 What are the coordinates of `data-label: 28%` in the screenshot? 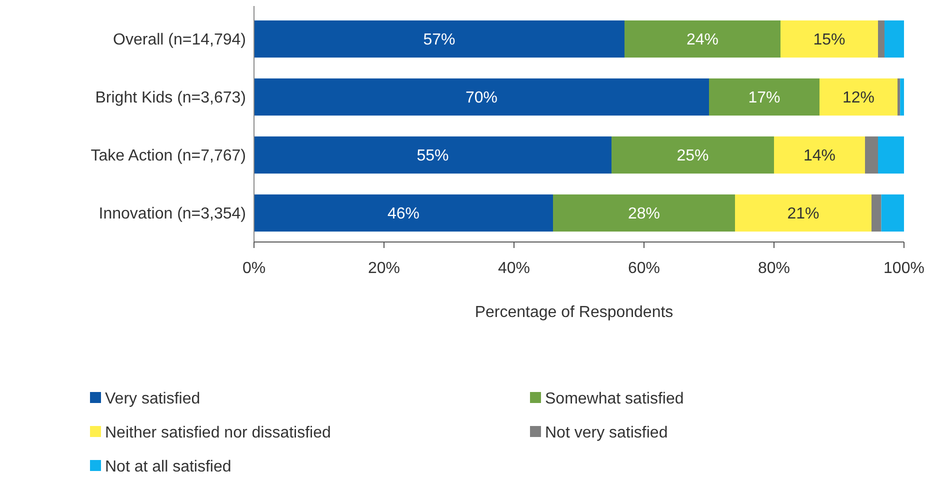 It's located at (644, 214).